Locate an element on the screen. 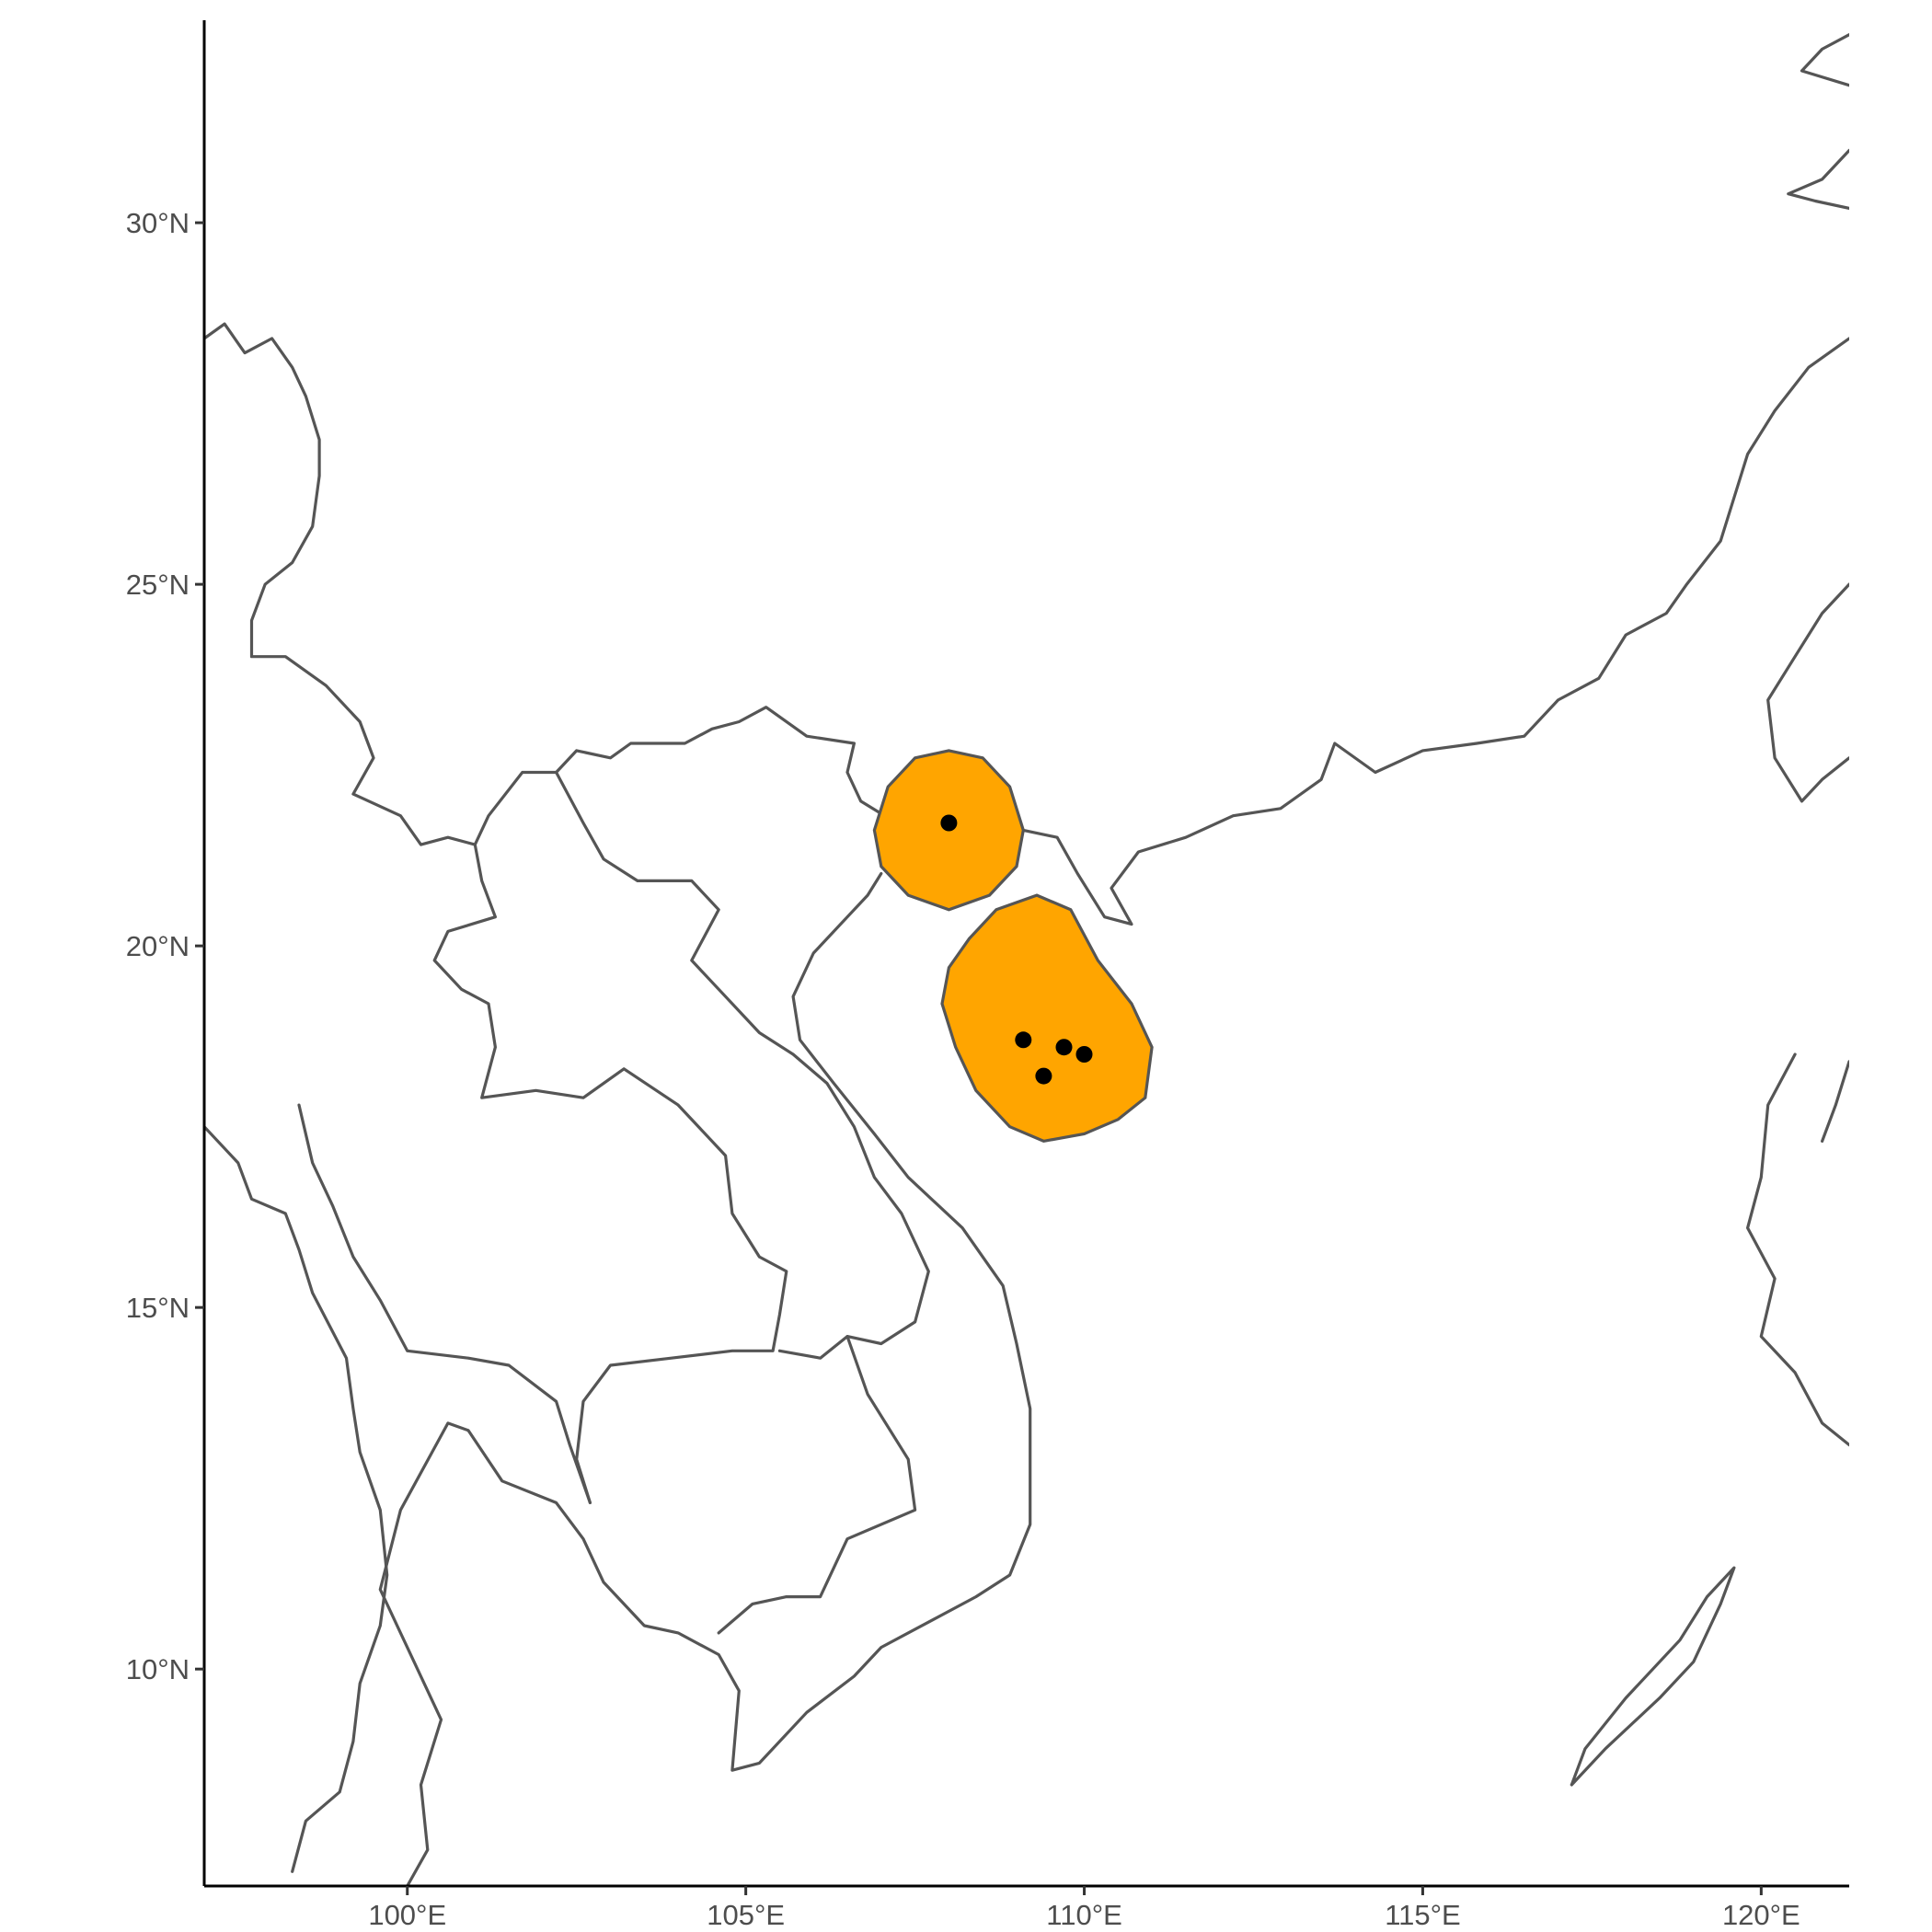  y-tick-label: 20°N is located at coordinates (158, 946).